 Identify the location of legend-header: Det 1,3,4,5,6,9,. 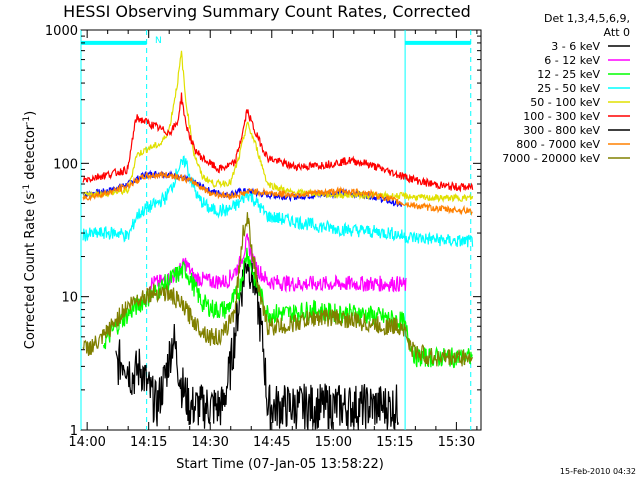
(587, 18).